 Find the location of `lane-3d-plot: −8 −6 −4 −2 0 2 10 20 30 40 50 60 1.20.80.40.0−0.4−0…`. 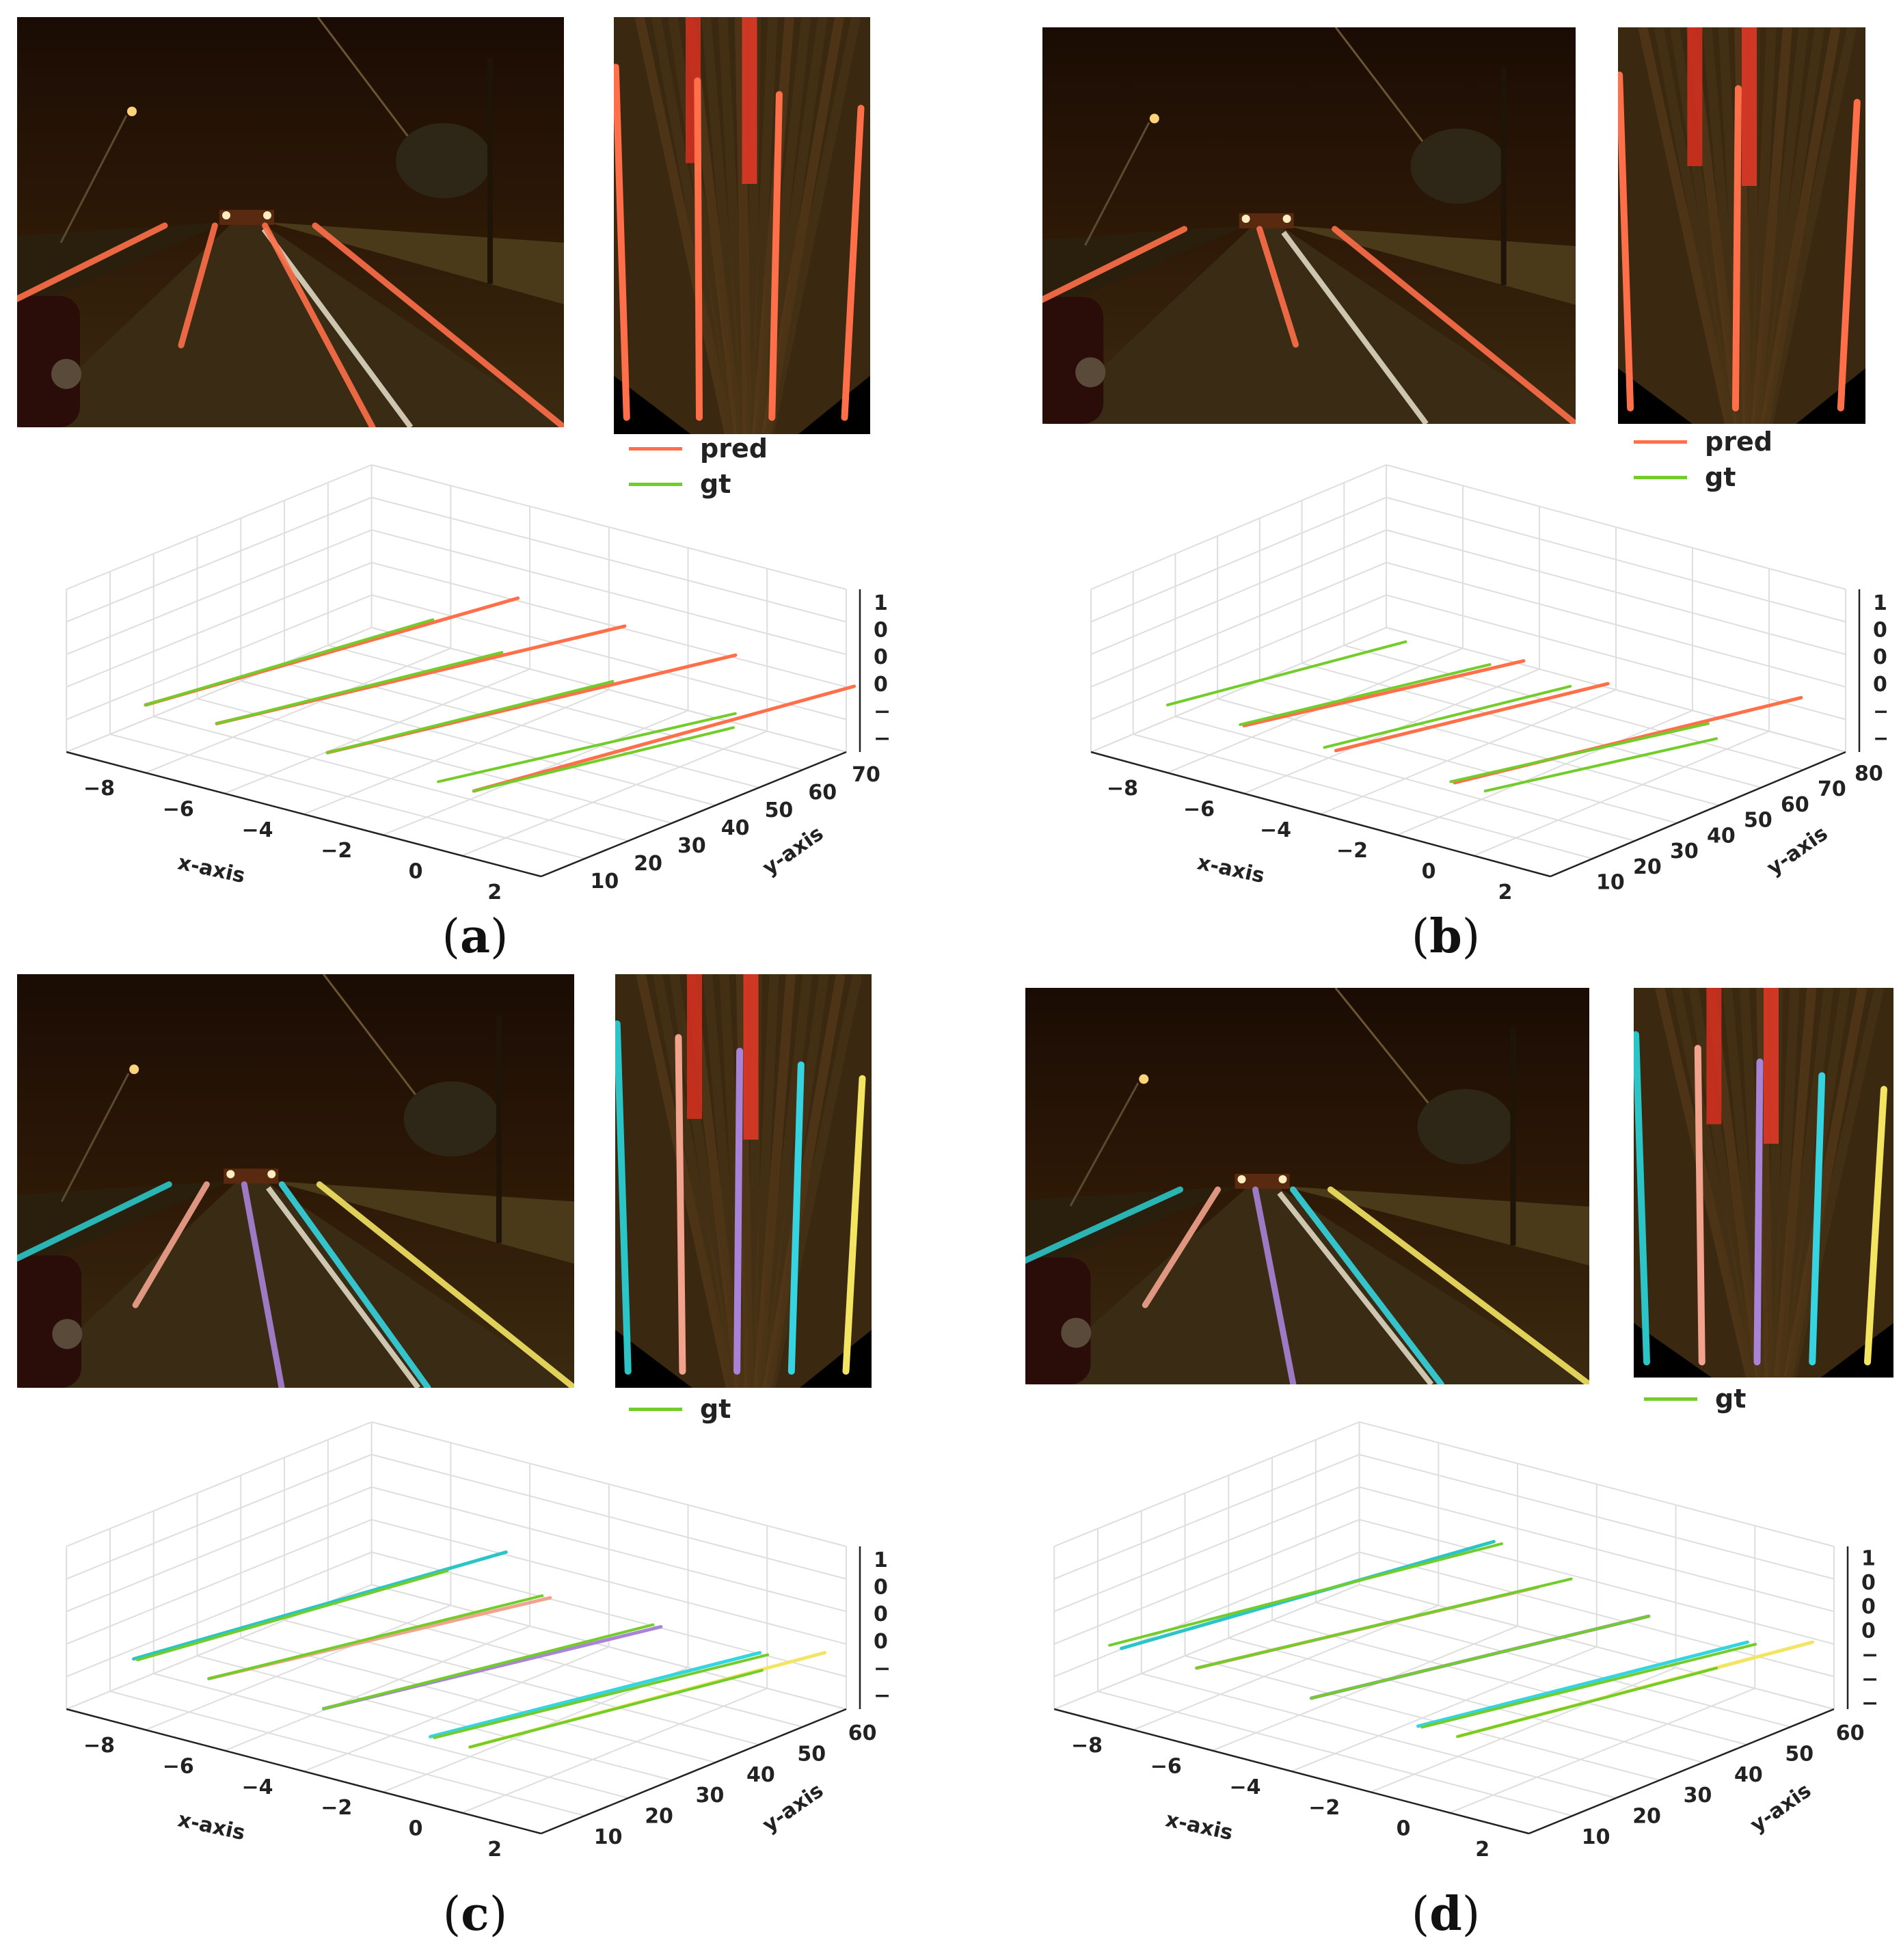

lane-3d-plot: −8 −6 −4 −2 0 2 10 20 30 40 50 60 1.20.80.40.0−0.4−0… is located at coordinates (1452, 1620).